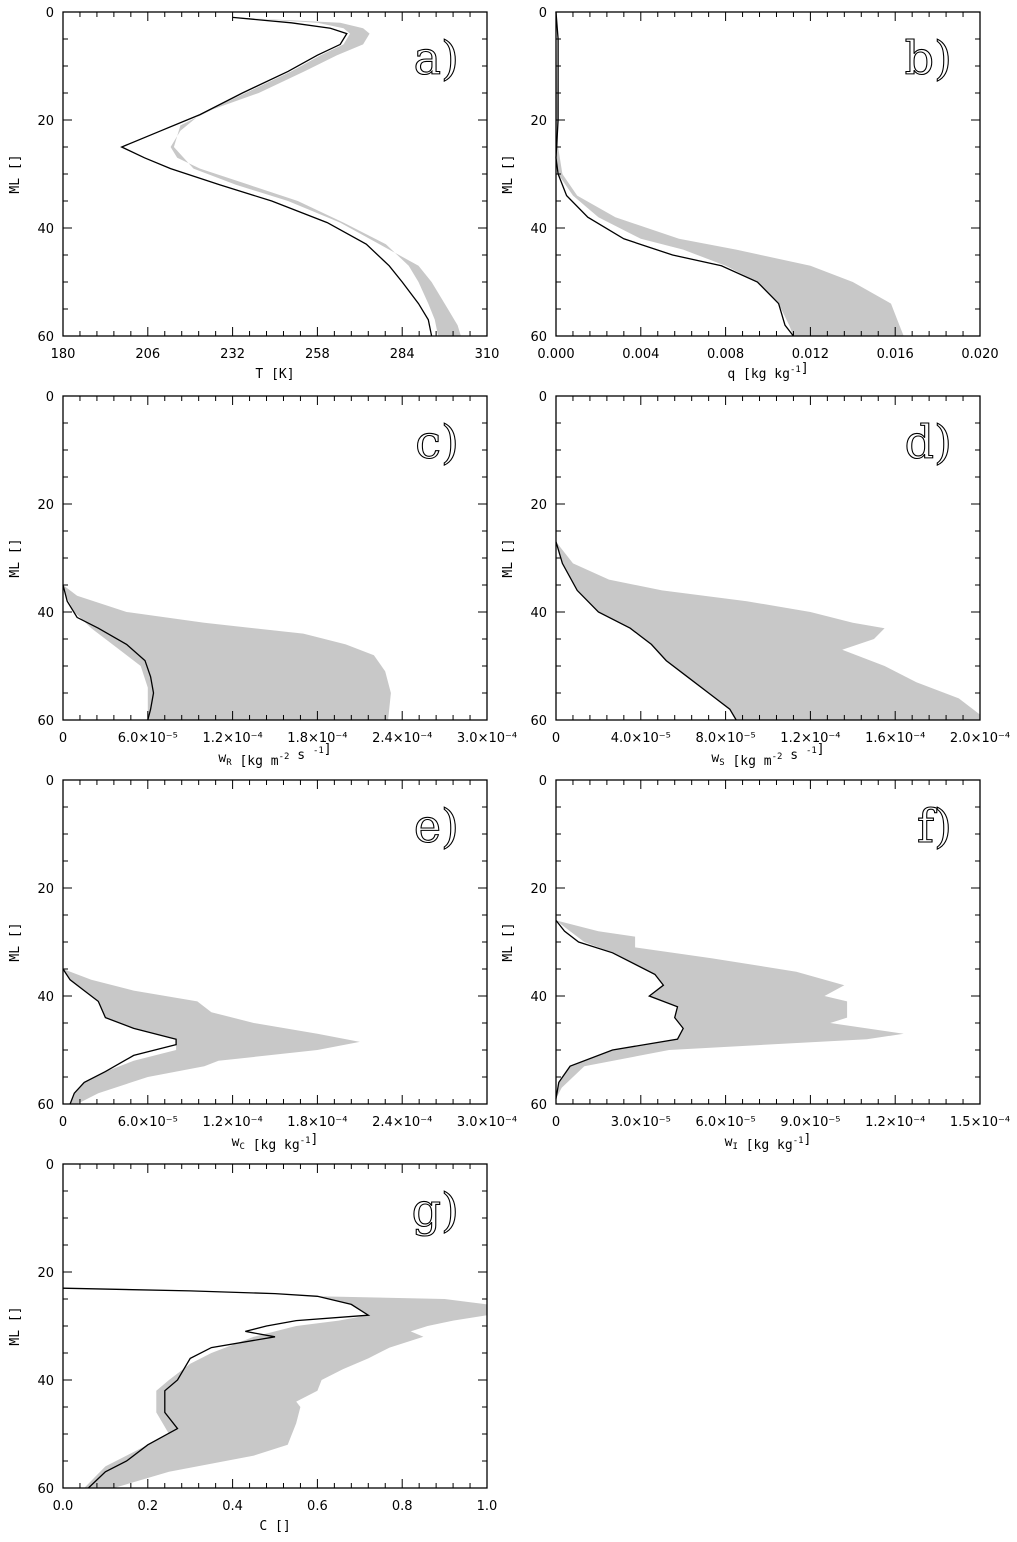 Image resolution: width=1017 pixels, height=1542 pixels. I want to click on x-tick-label: 0.0, so click(63, 1506).